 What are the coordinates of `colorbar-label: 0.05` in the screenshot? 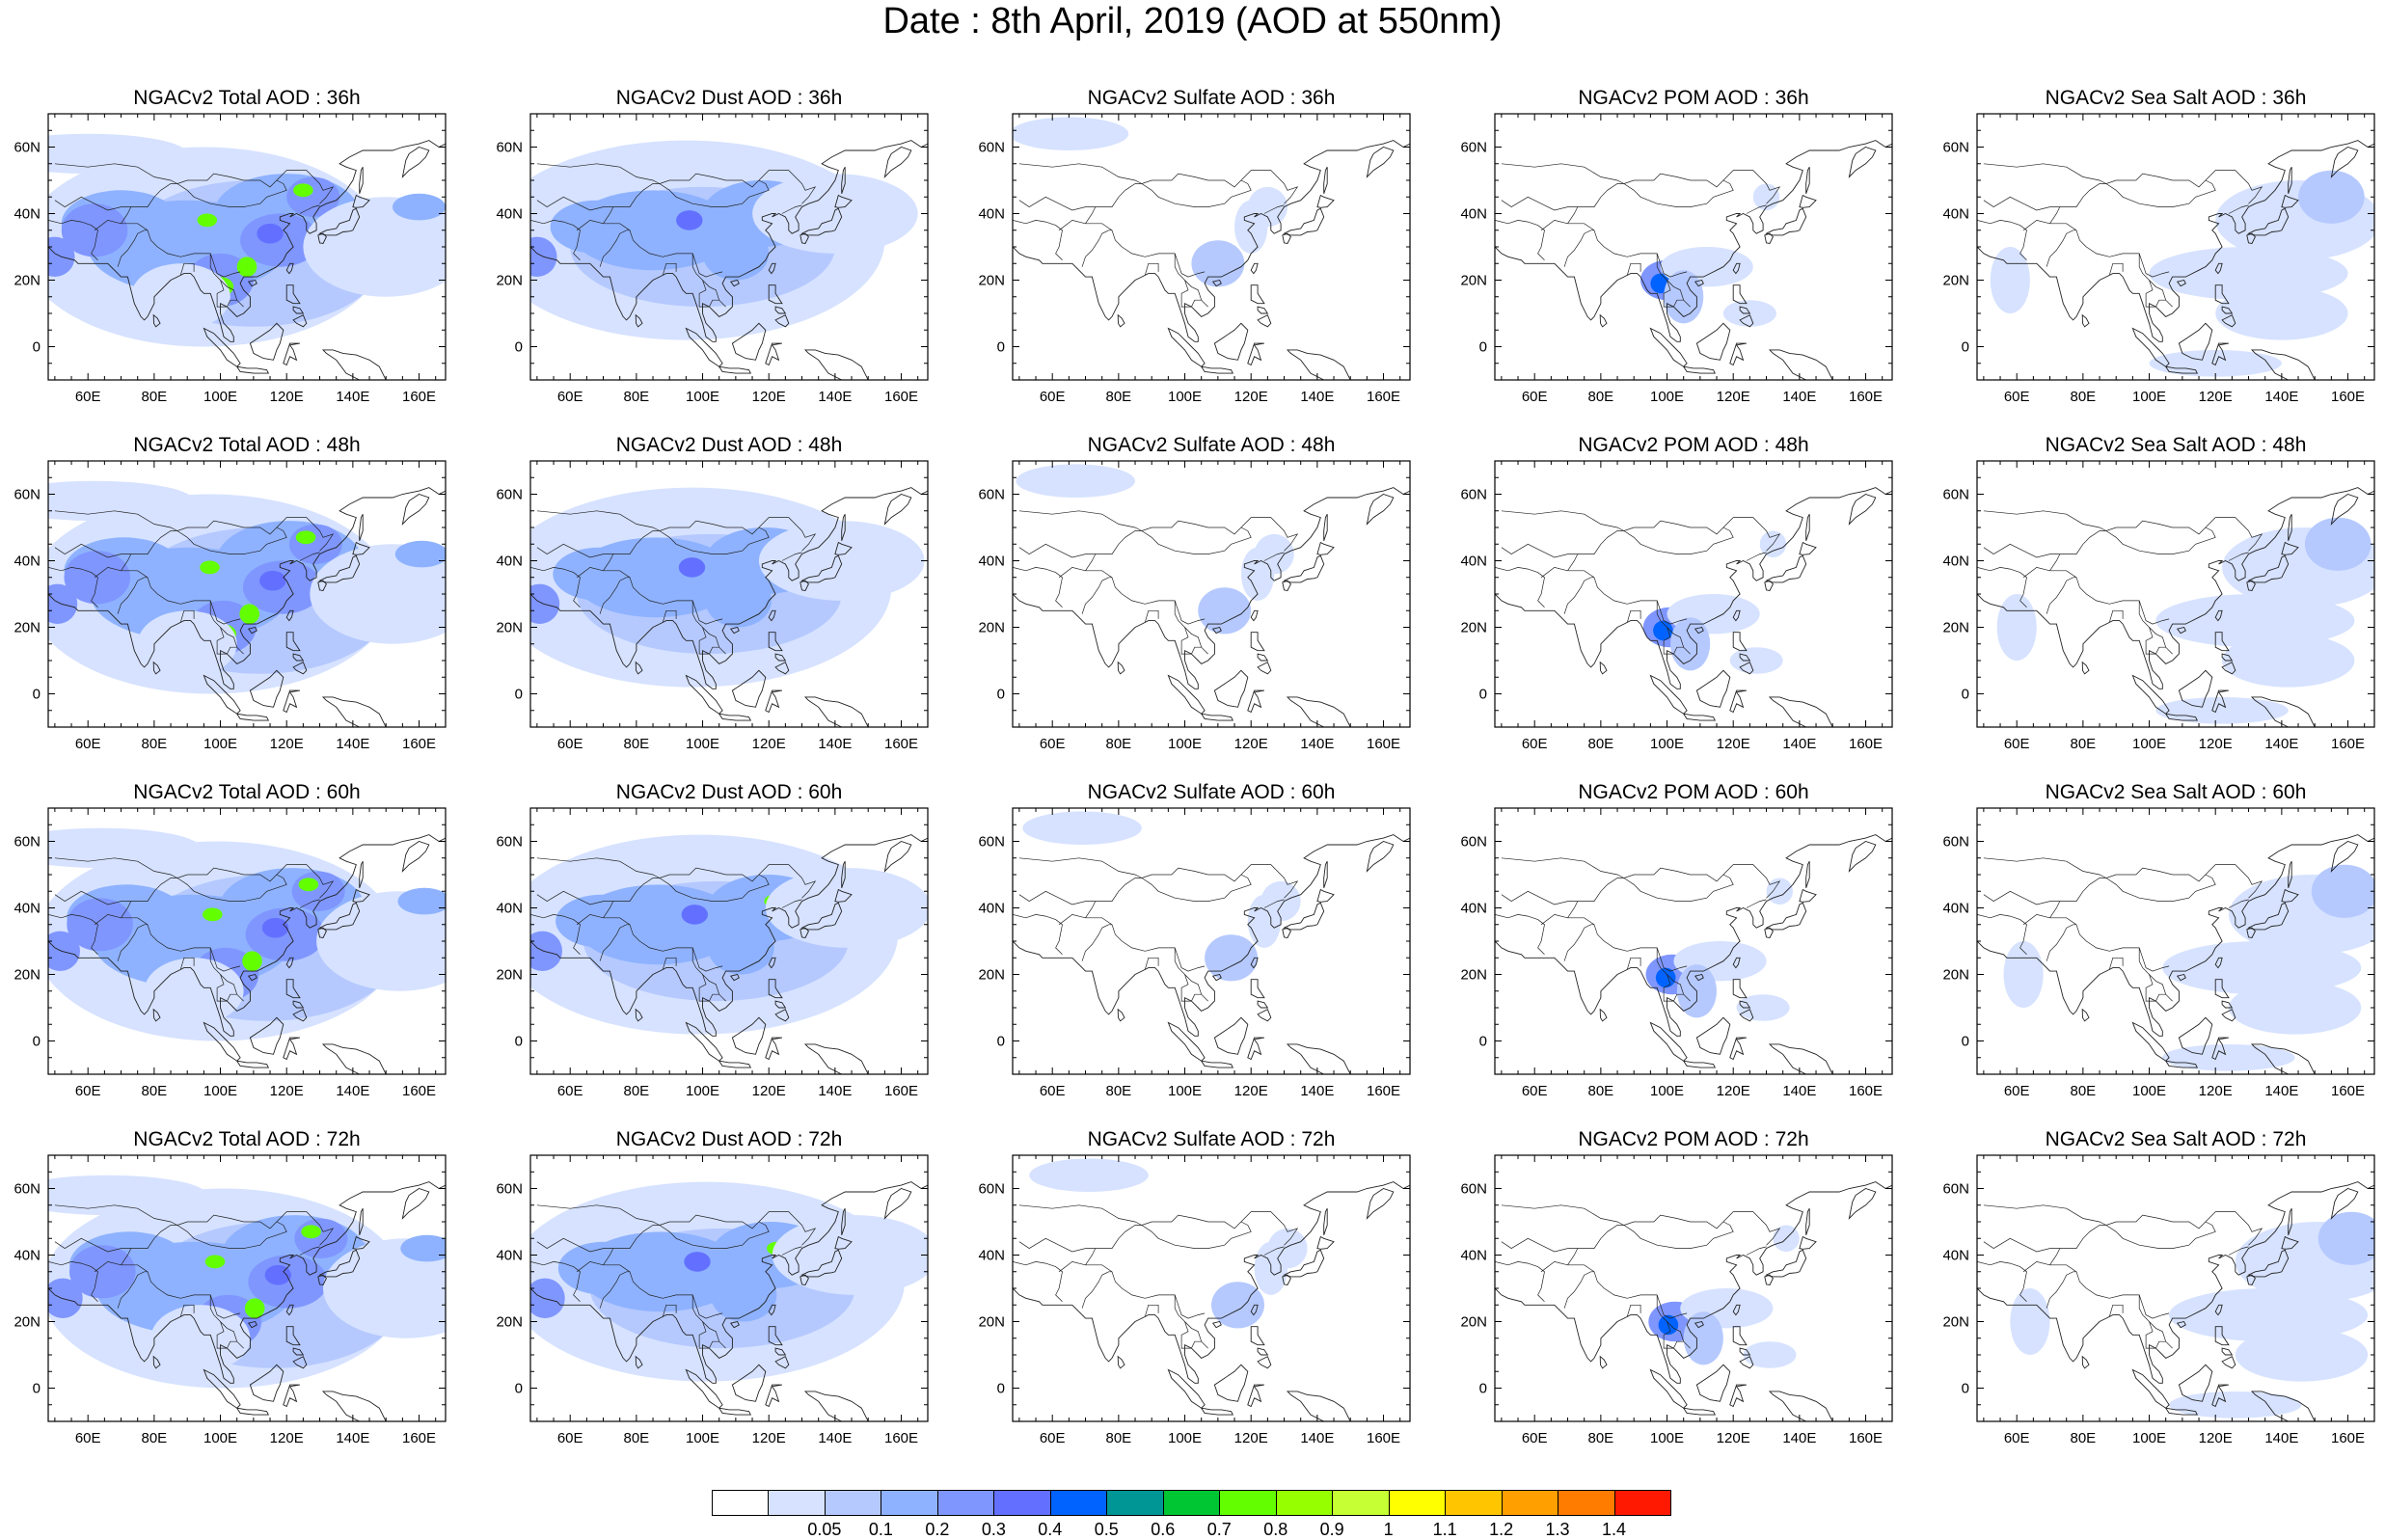 It's located at (824, 1529).